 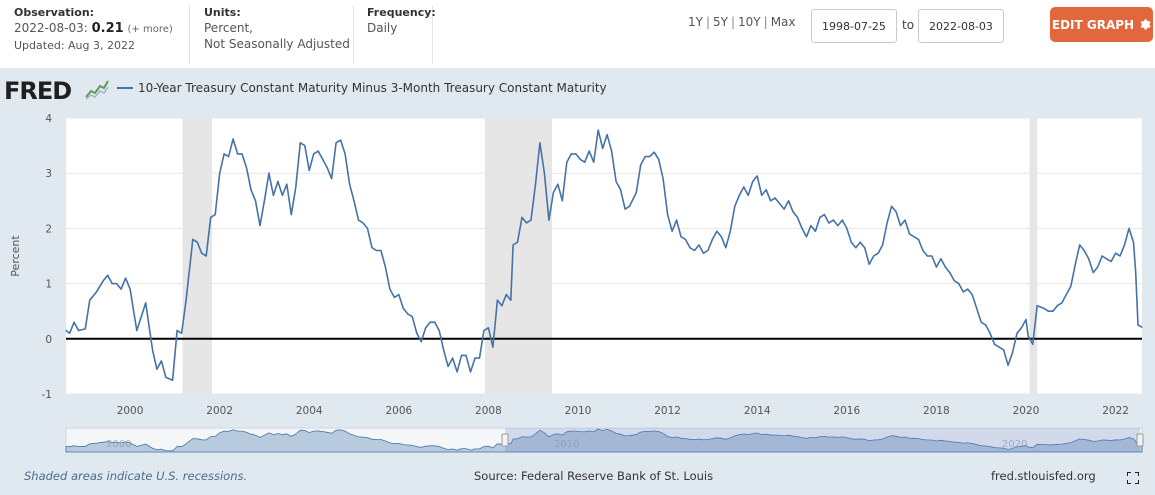 What do you see at coordinates (38, 91) in the screenshot?
I see `fred-logo: FRED` at bounding box center [38, 91].